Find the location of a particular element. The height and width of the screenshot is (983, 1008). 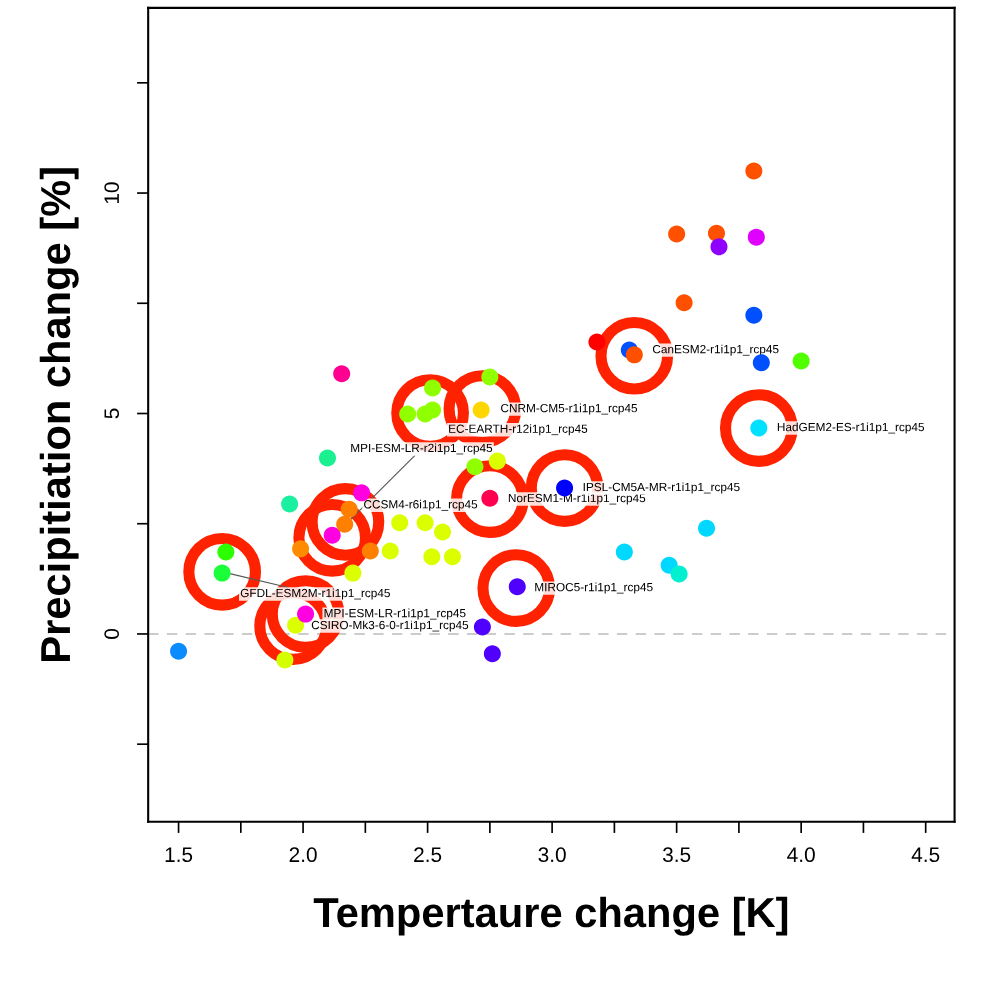

annotation: NorESM1-M-r1i1p1_rcp45 is located at coordinates (577, 499).